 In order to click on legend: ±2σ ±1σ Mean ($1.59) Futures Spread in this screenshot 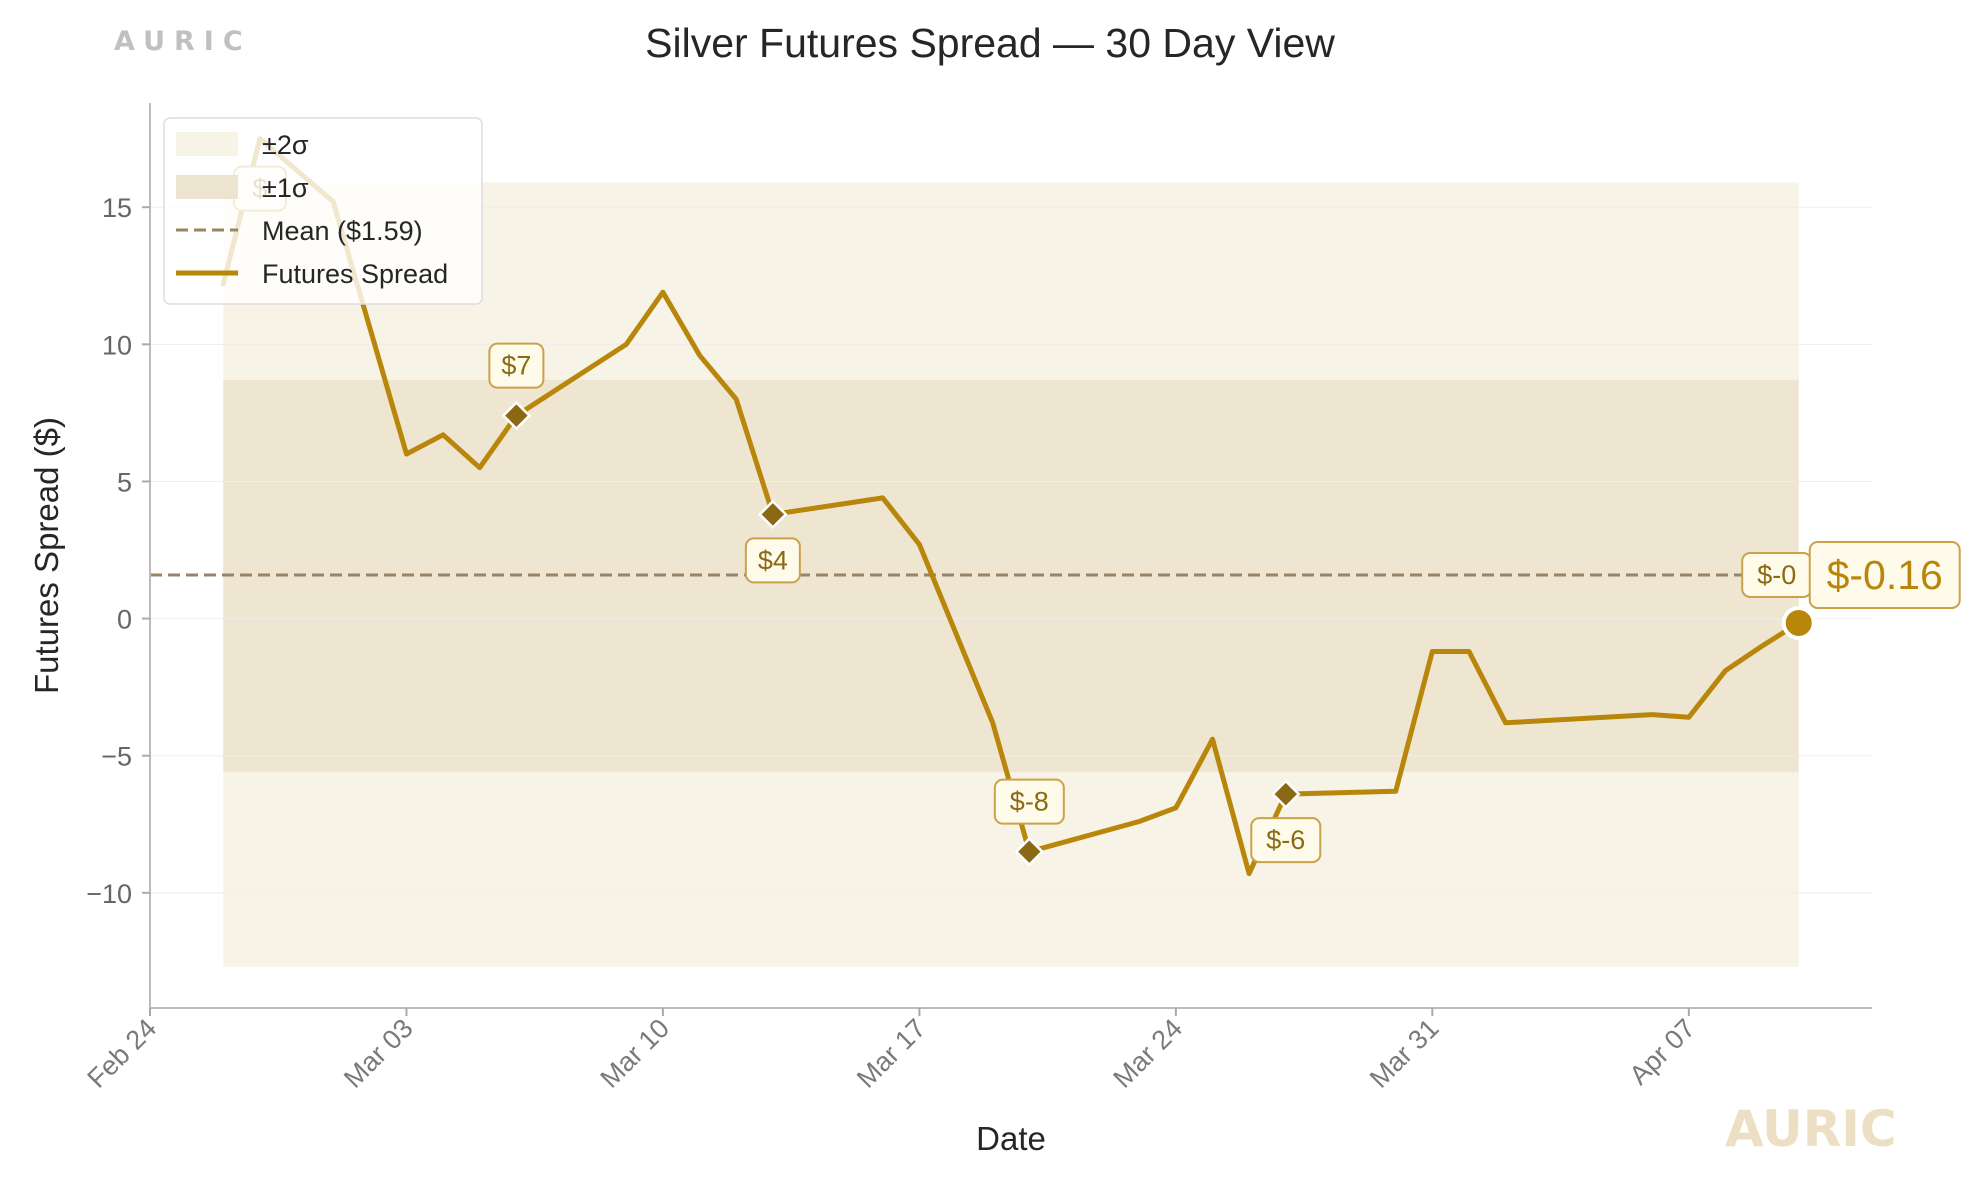, I will do `click(323, 211)`.